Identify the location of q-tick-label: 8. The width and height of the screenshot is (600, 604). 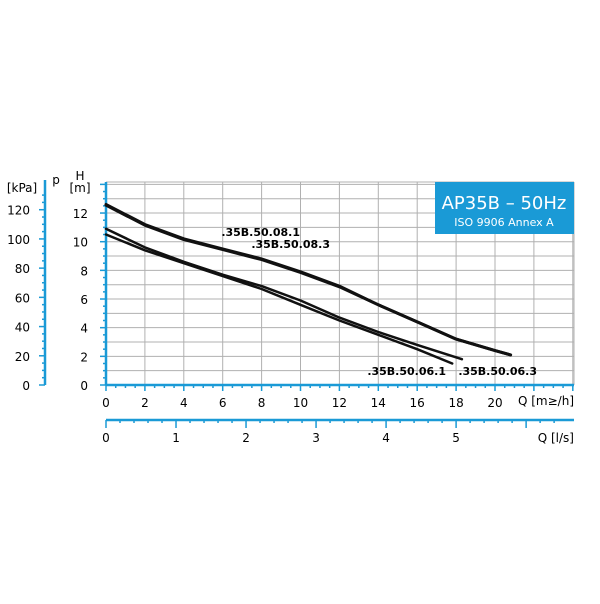
(262, 403).